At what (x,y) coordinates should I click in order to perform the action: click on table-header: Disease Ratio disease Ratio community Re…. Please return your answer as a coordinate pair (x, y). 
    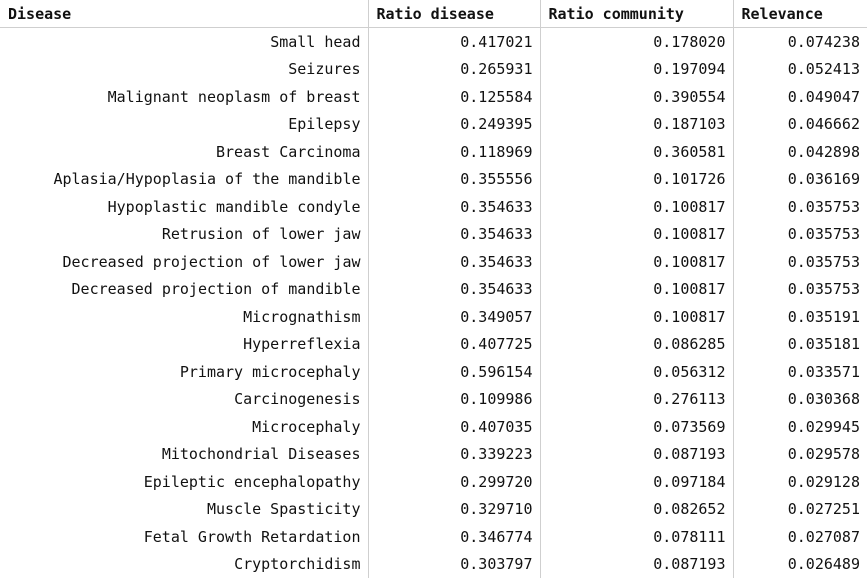
    Looking at the image, I should click on (433, 14).